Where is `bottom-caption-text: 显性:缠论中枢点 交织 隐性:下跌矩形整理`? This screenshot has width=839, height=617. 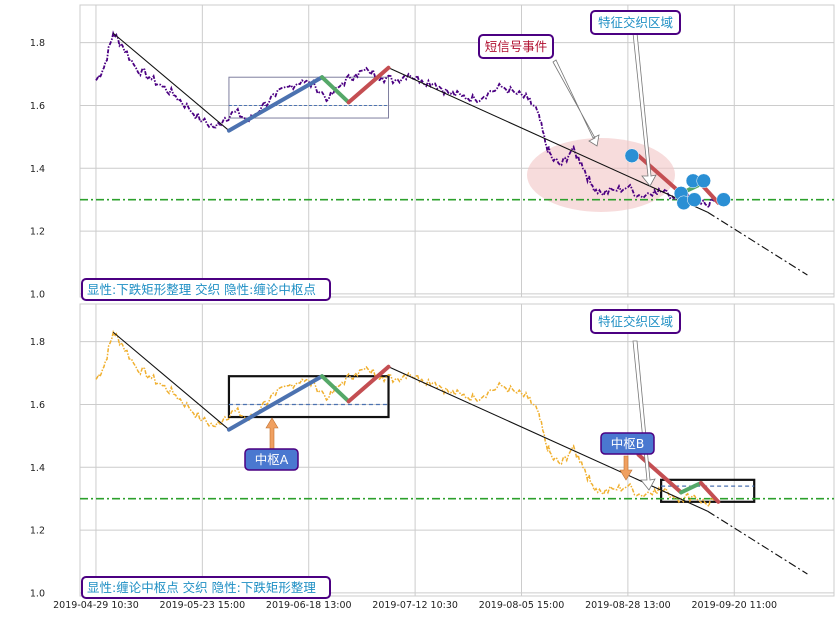
bottom-caption-text: 显性:缠论中枢点 交织 隐性:下跌矩形整理 is located at coordinates (201, 587).